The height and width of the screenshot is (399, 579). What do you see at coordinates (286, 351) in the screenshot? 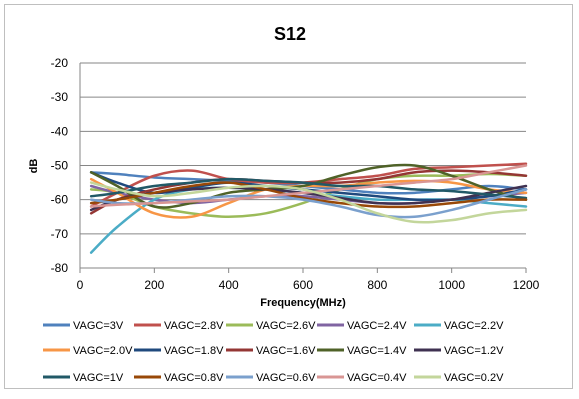
I see `legend-label: VAGC=1.6V` at bounding box center [286, 351].